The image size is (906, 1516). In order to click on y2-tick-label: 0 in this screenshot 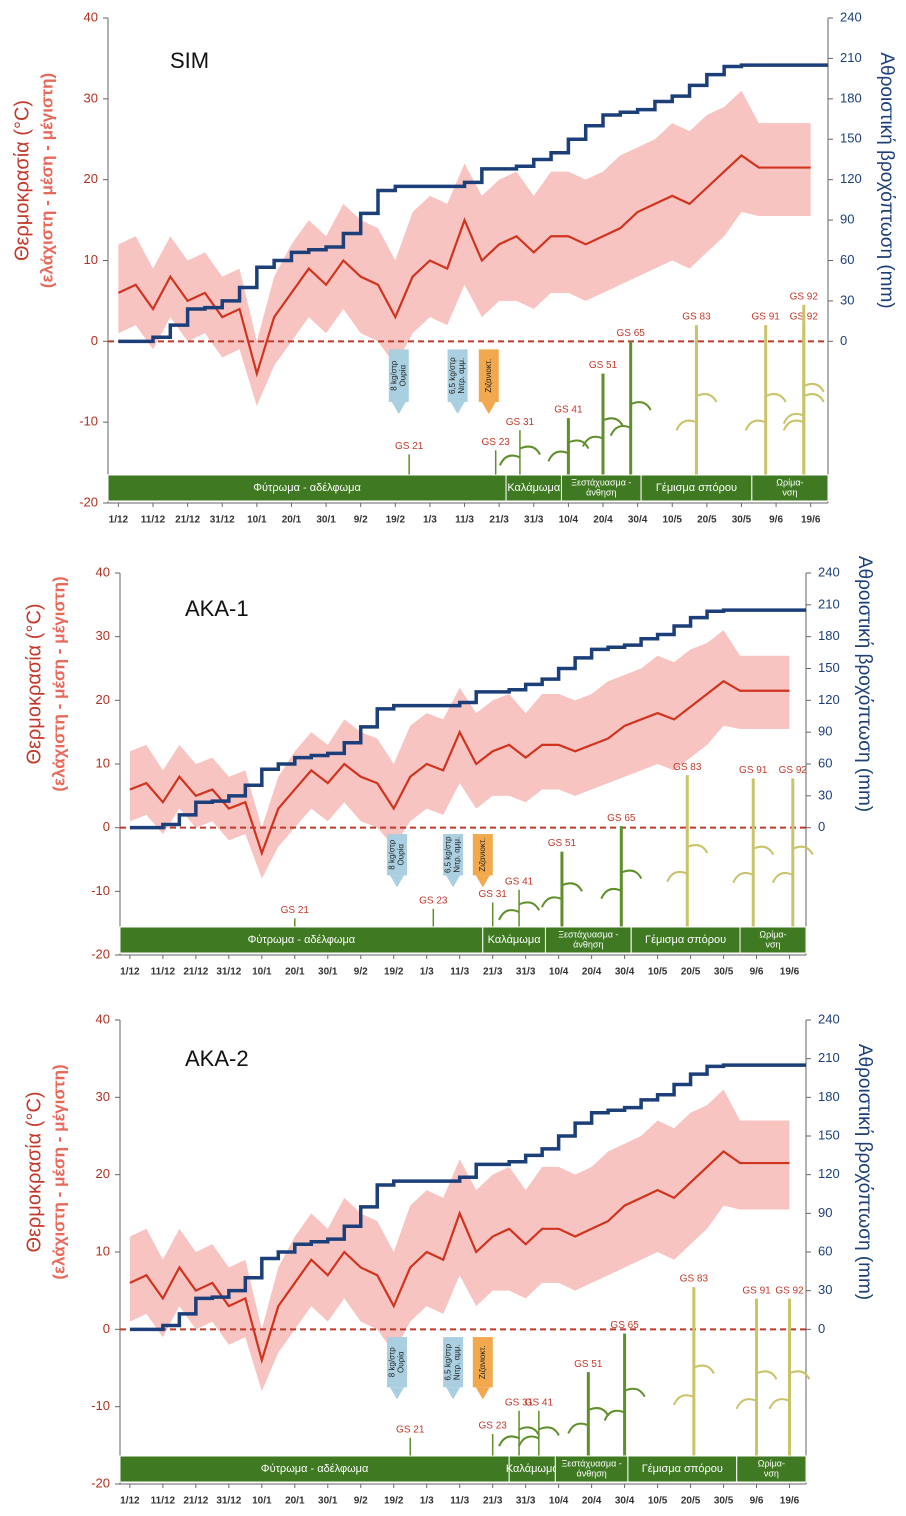, I will do `click(843, 340)`.